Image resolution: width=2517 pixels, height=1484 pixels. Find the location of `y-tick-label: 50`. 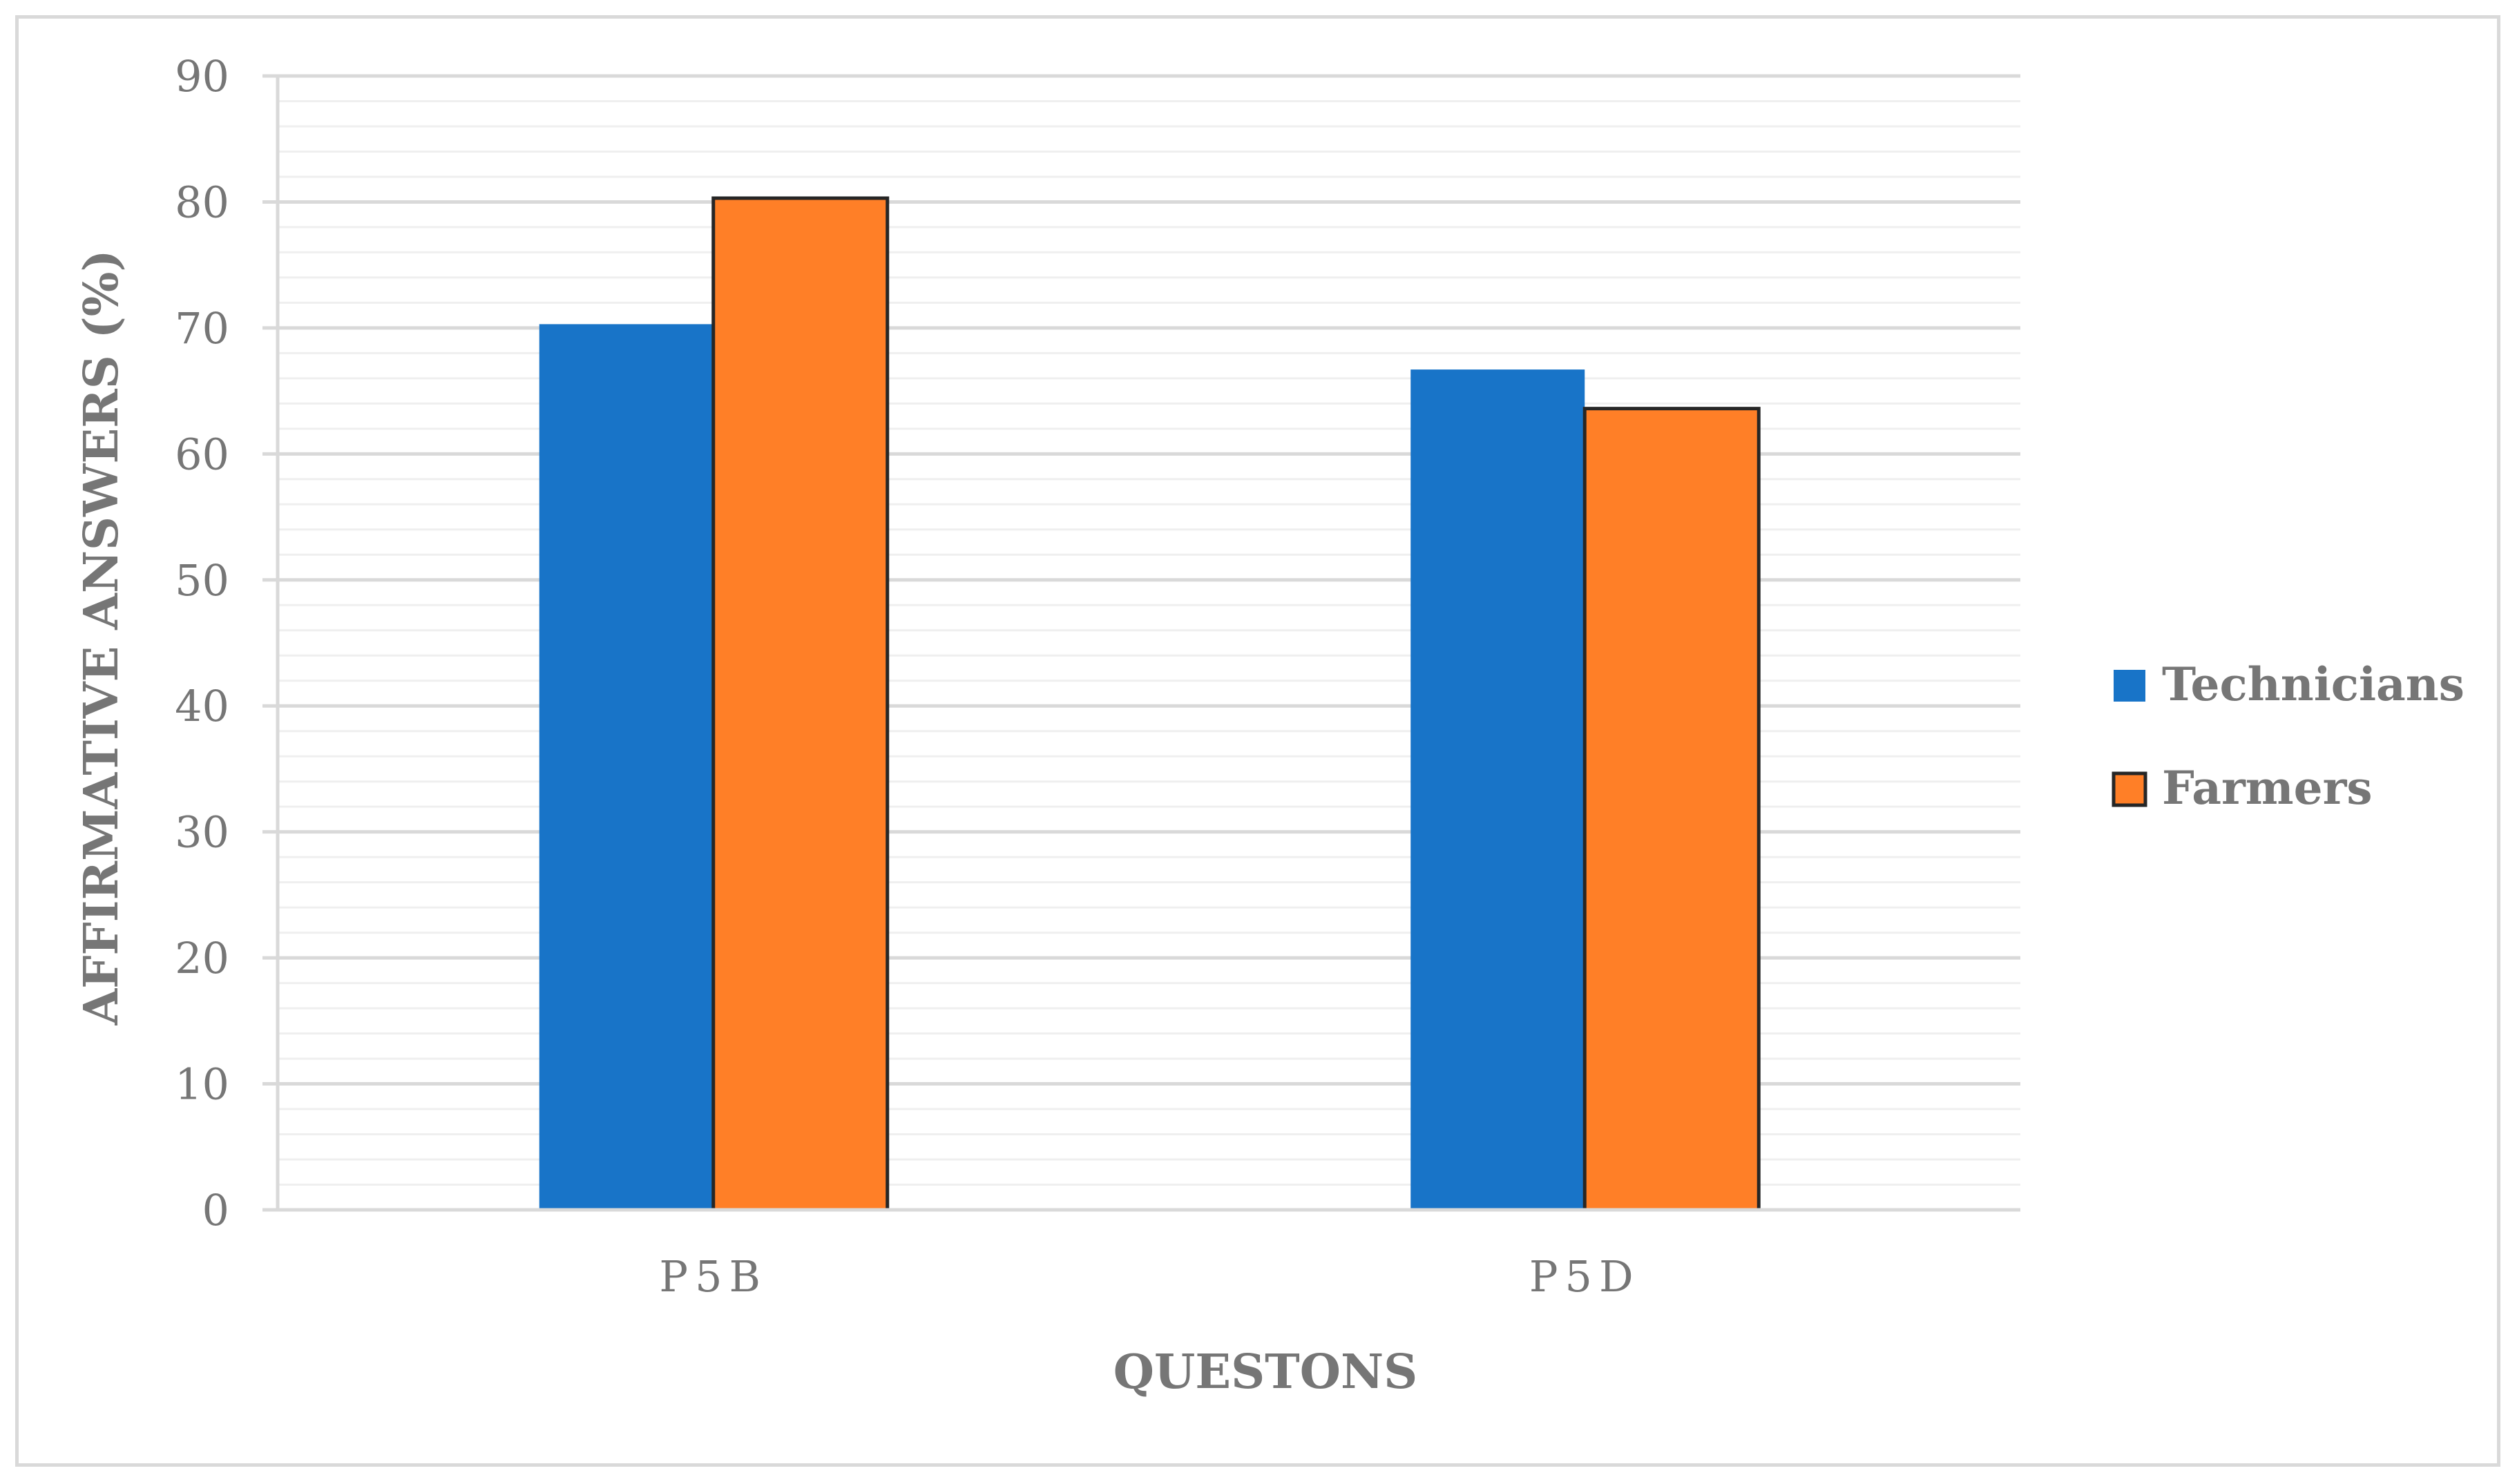

y-tick-label: 50 is located at coordinates (202, 580).